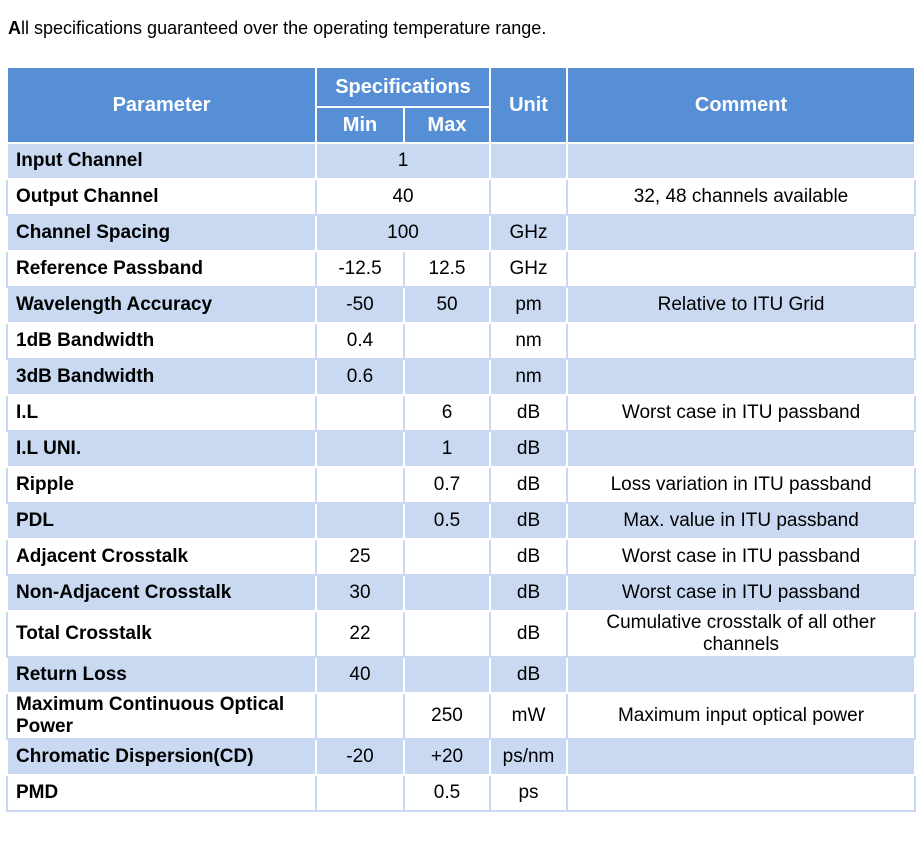 The image size is (924, 854). What do you see at coordinates (161, 377) in the screenshot?
I see `param-cell: 3dB Bandwidth` at bounding box center [161, 377].